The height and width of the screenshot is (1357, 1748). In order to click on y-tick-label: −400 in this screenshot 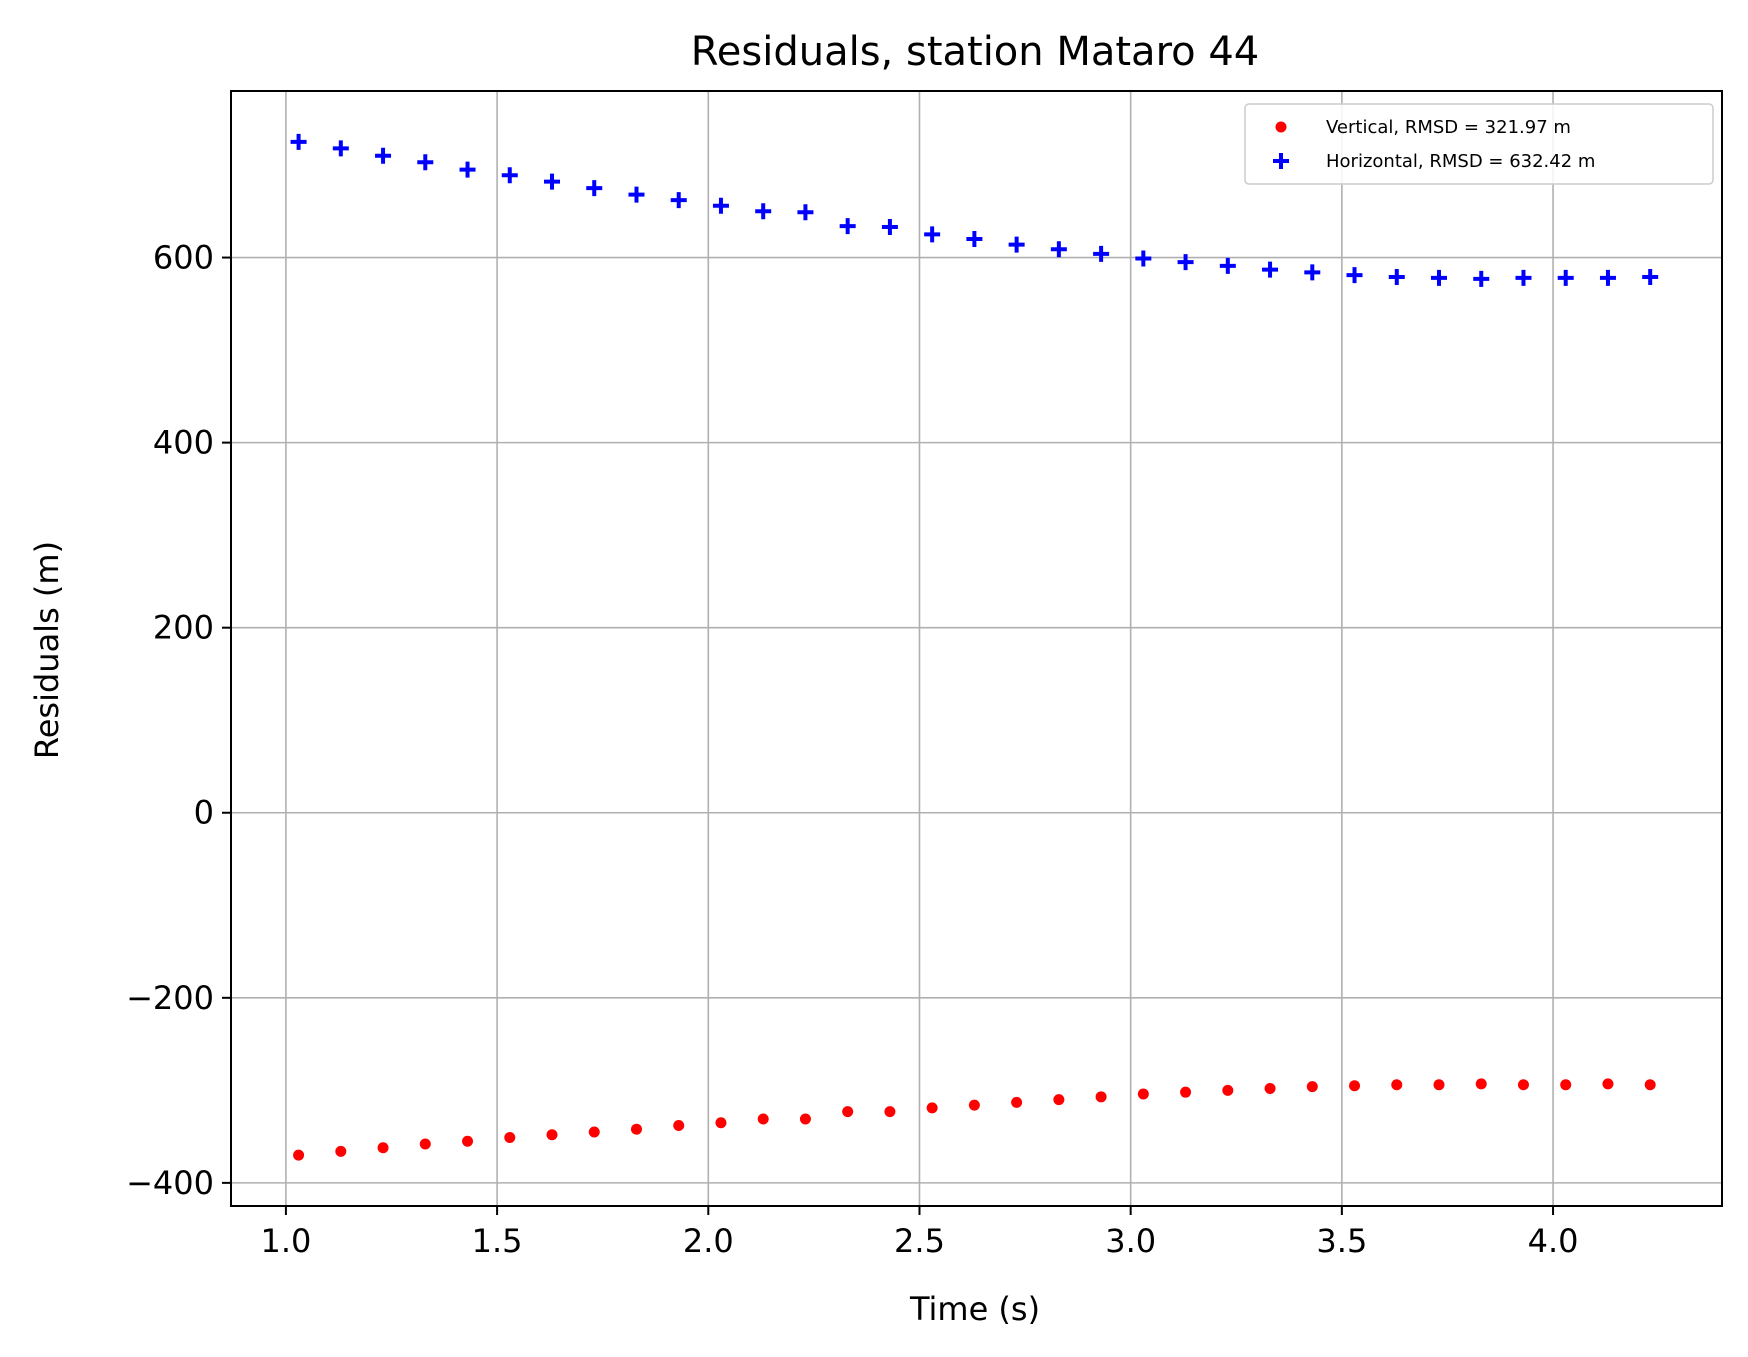, I will do `click(170, 1183)`.